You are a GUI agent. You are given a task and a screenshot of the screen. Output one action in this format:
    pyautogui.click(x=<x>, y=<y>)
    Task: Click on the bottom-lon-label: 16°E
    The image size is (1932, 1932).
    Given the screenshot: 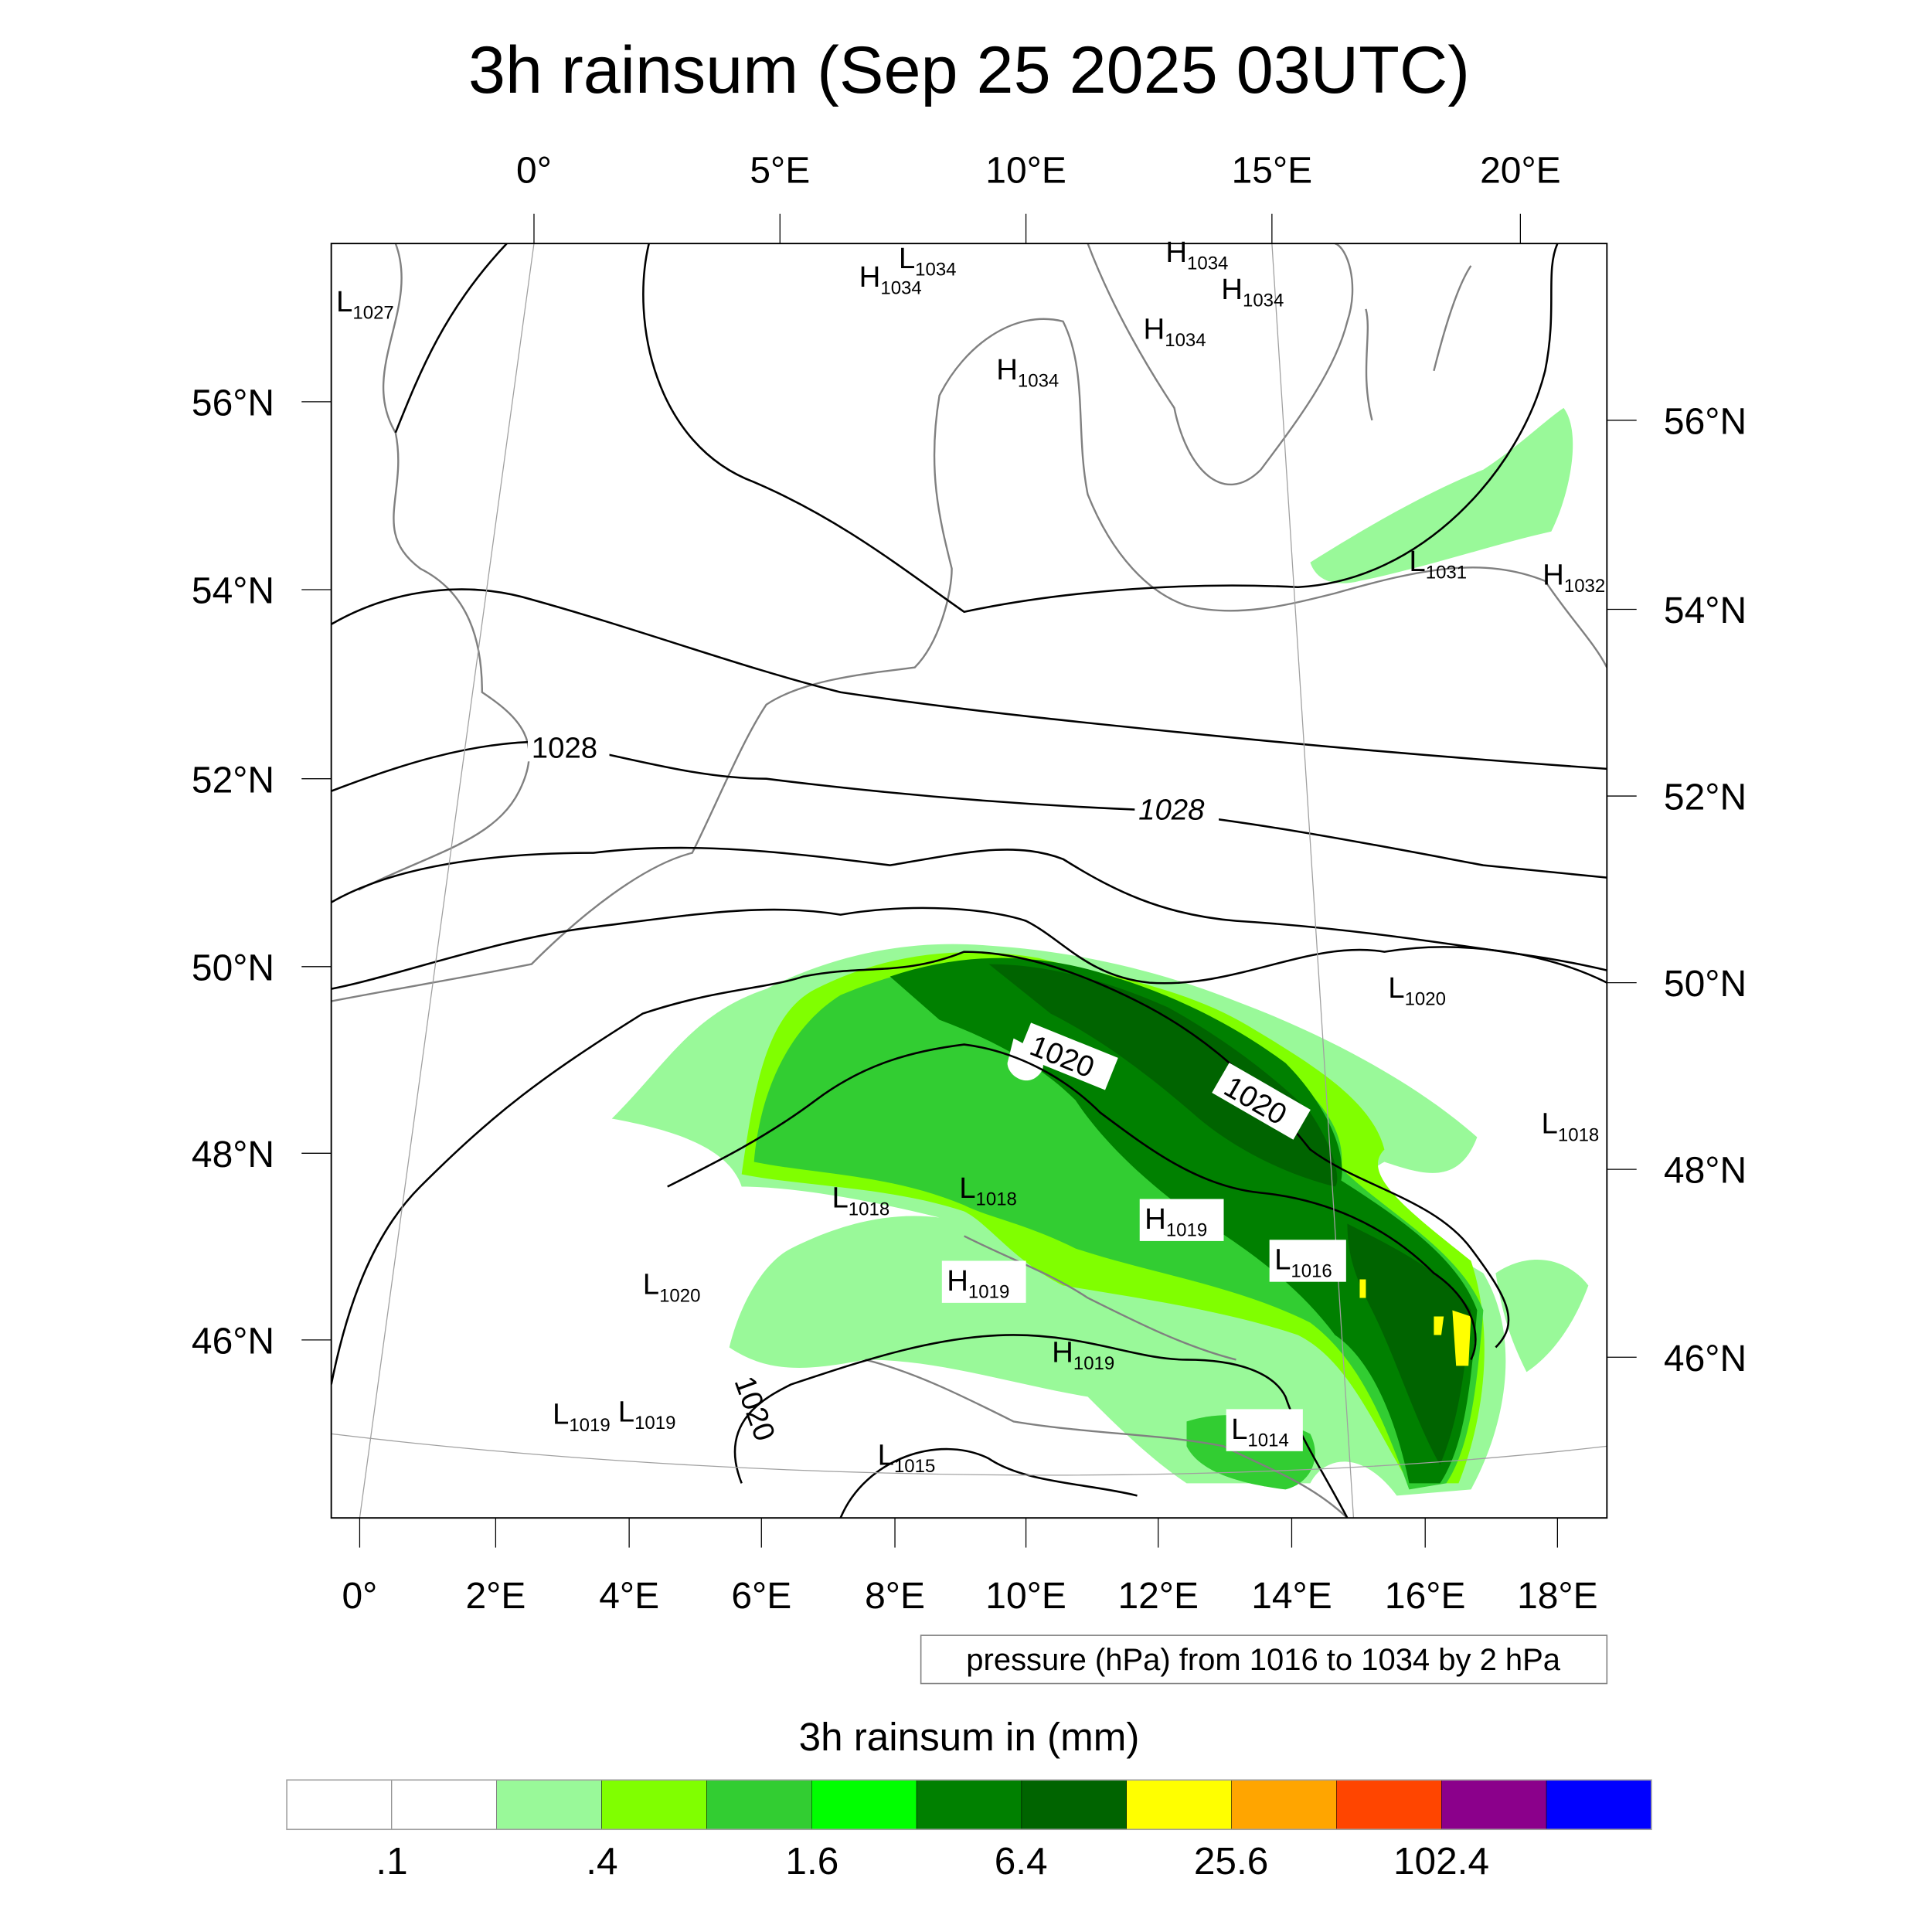 What is the action you would take?
    pyautogui.click(x=1426, y=1597)
    